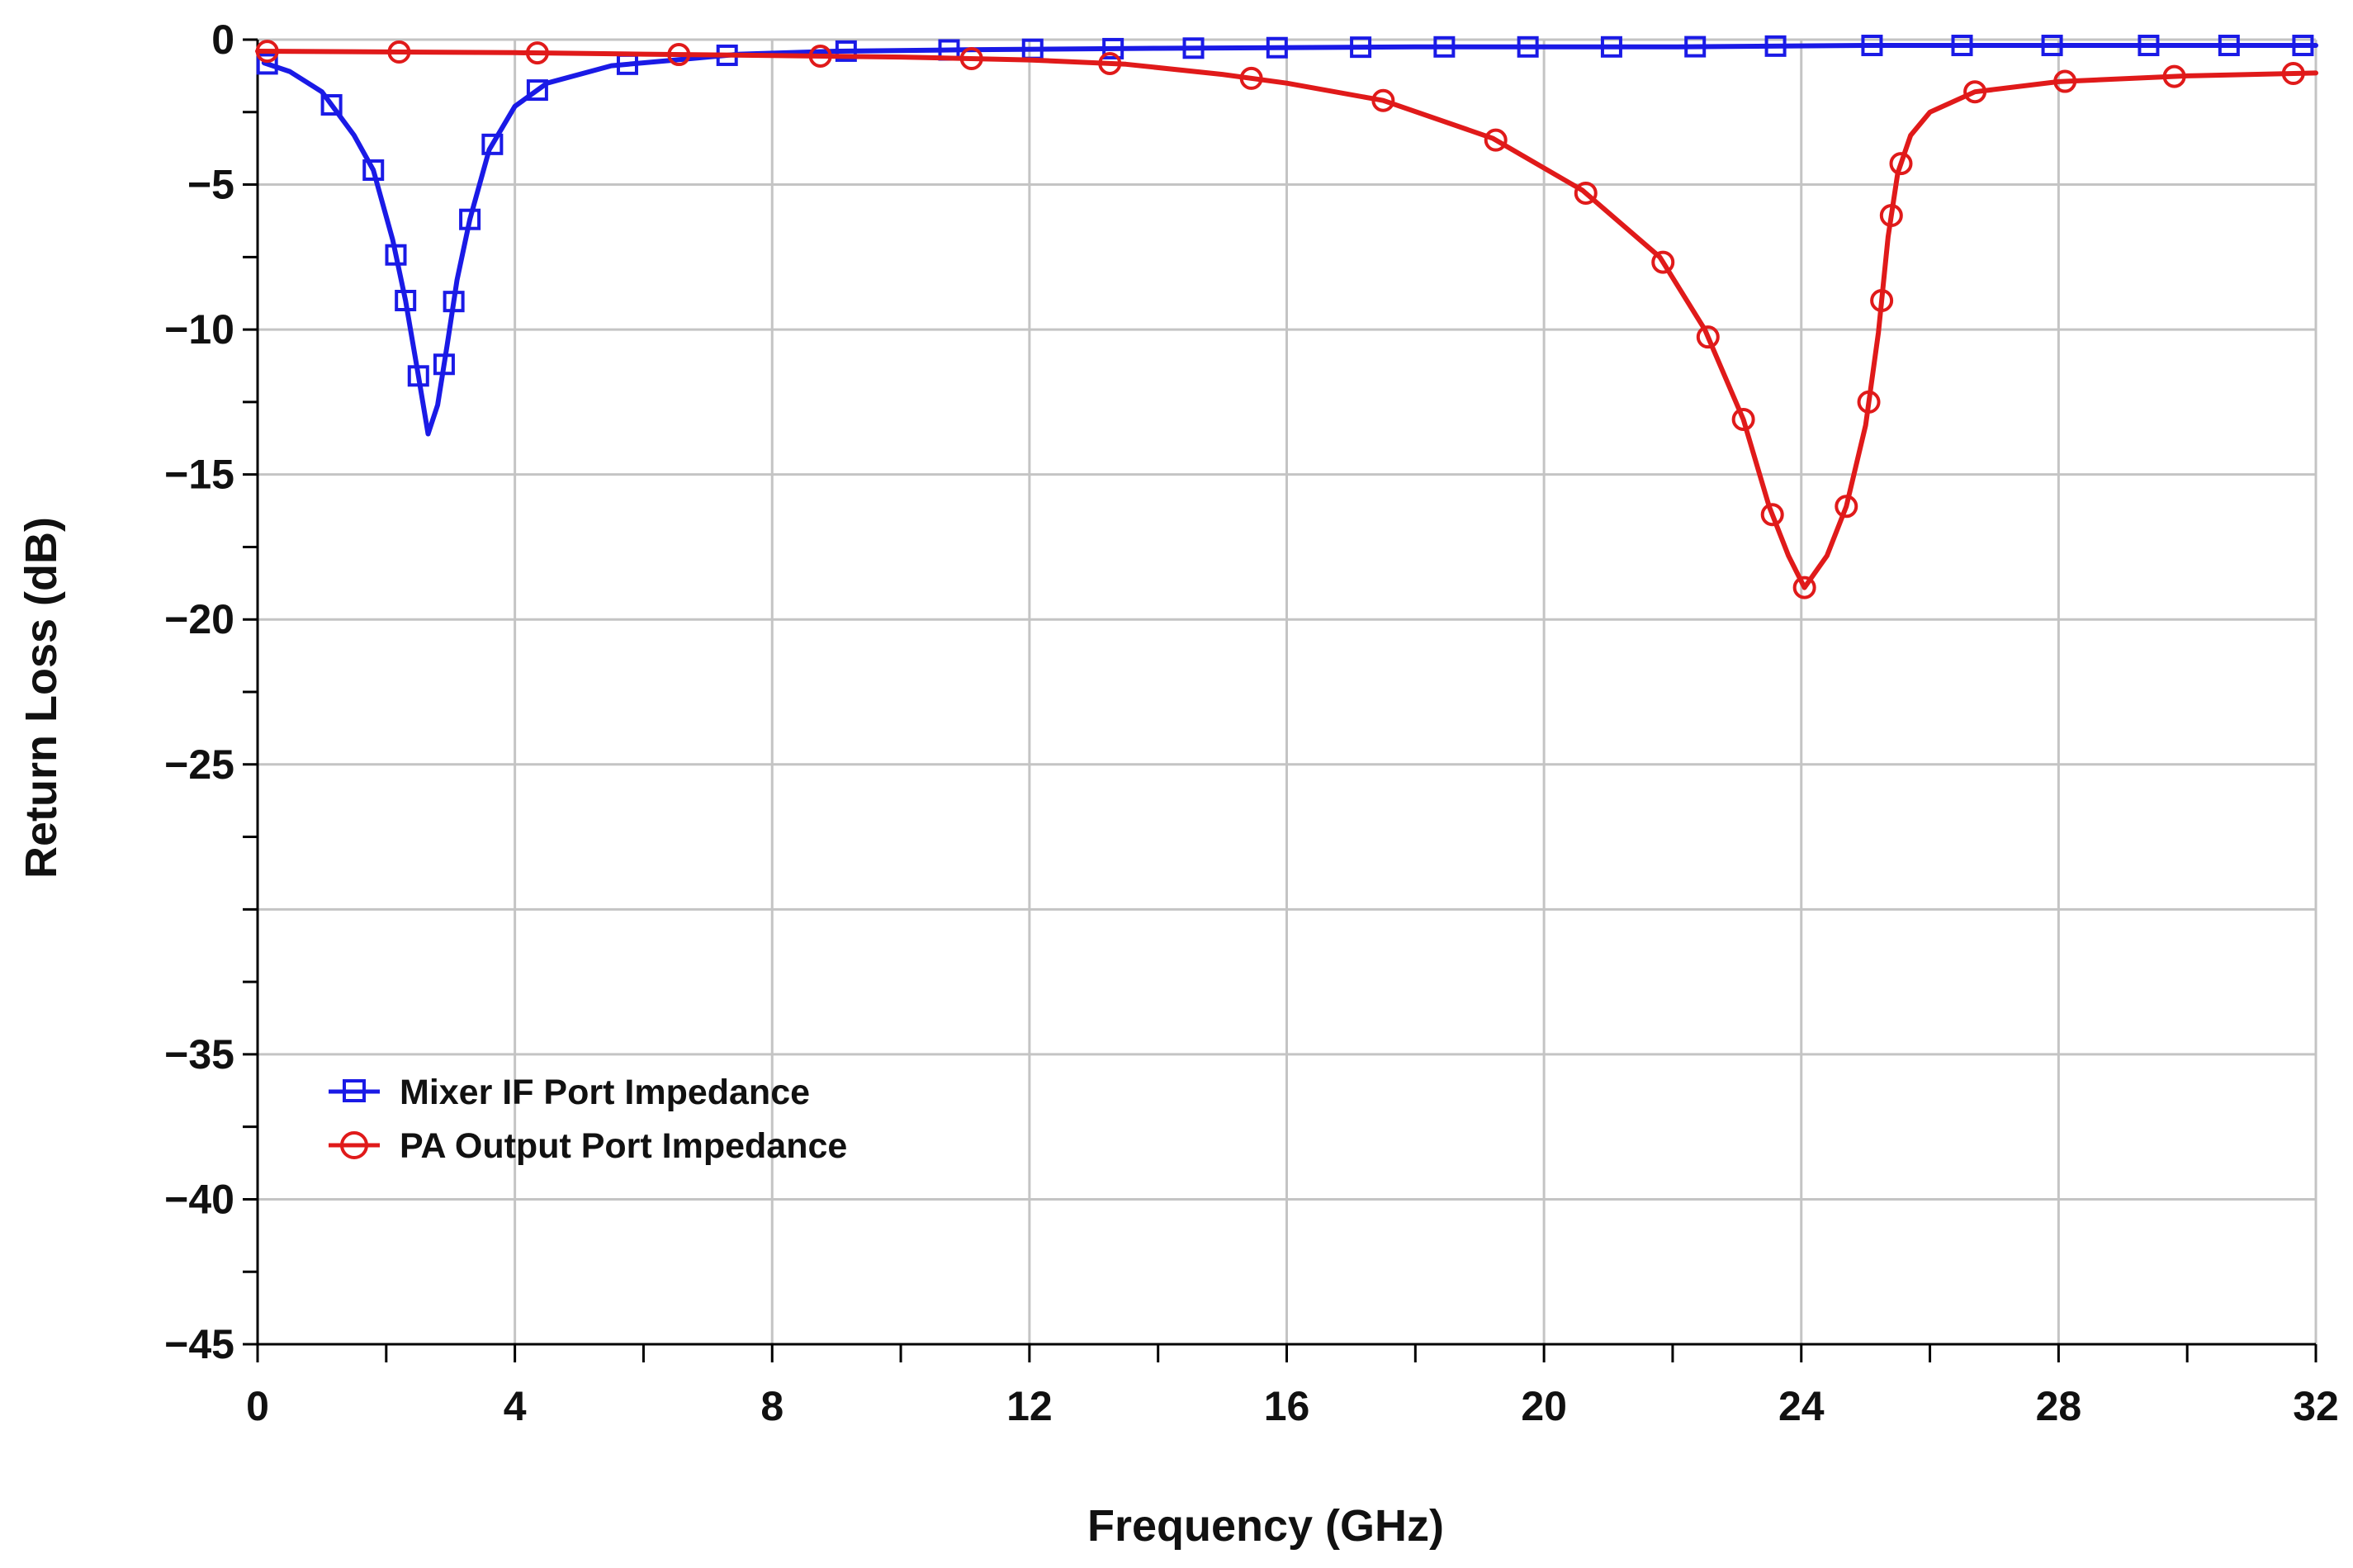  I want to click on x-axis-title: Frequency (GHz), so click(1265, 1526).